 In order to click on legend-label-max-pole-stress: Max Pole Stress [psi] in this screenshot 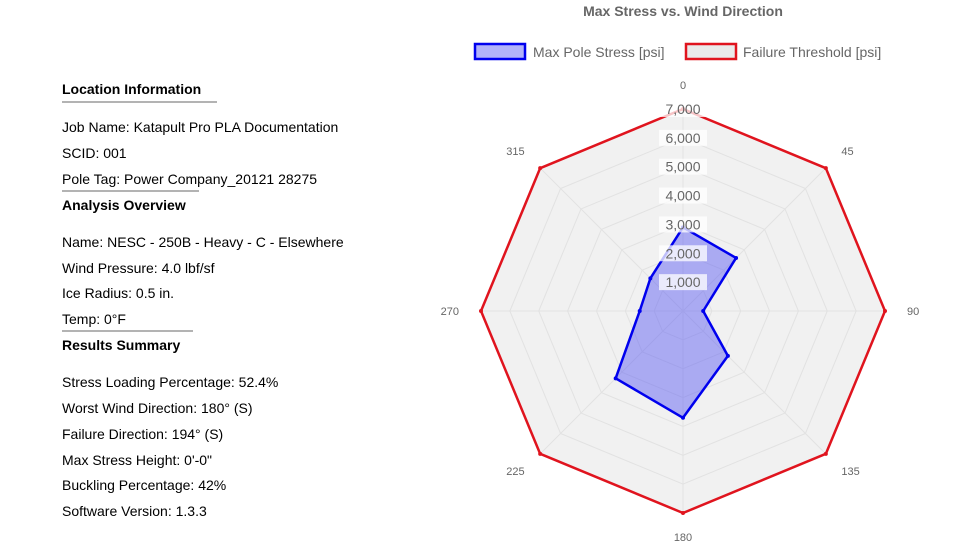, I will do `click(599, 52)`.